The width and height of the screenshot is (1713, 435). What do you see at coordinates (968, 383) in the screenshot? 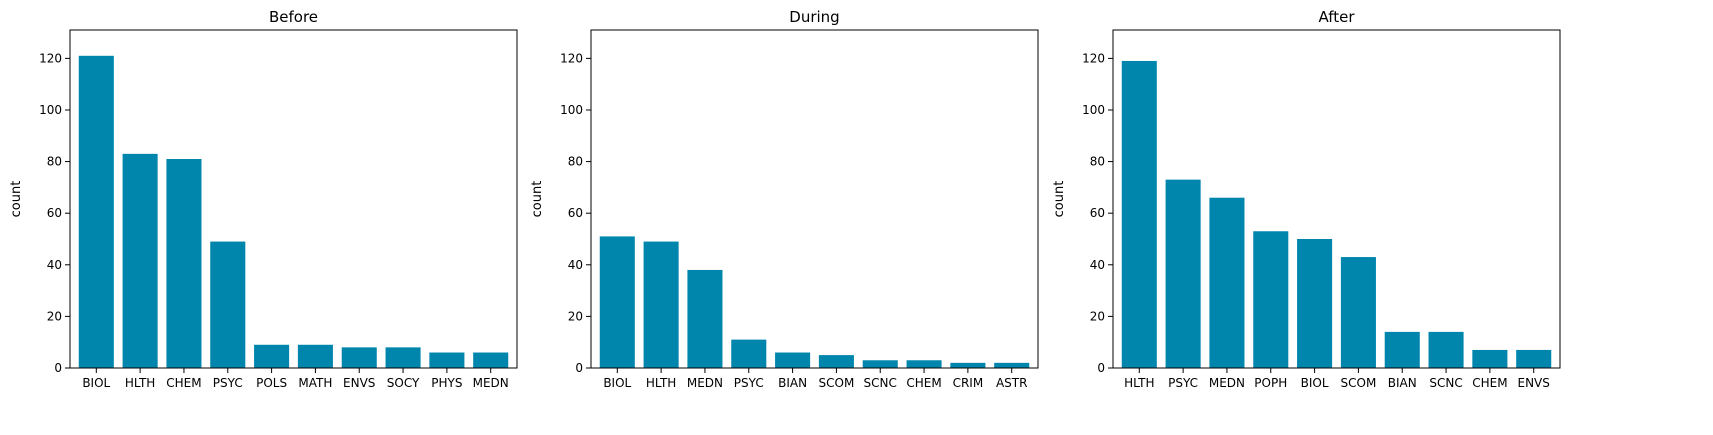
I see `x-tick-label-crim: CRIM` at bounding box center [968, 383].